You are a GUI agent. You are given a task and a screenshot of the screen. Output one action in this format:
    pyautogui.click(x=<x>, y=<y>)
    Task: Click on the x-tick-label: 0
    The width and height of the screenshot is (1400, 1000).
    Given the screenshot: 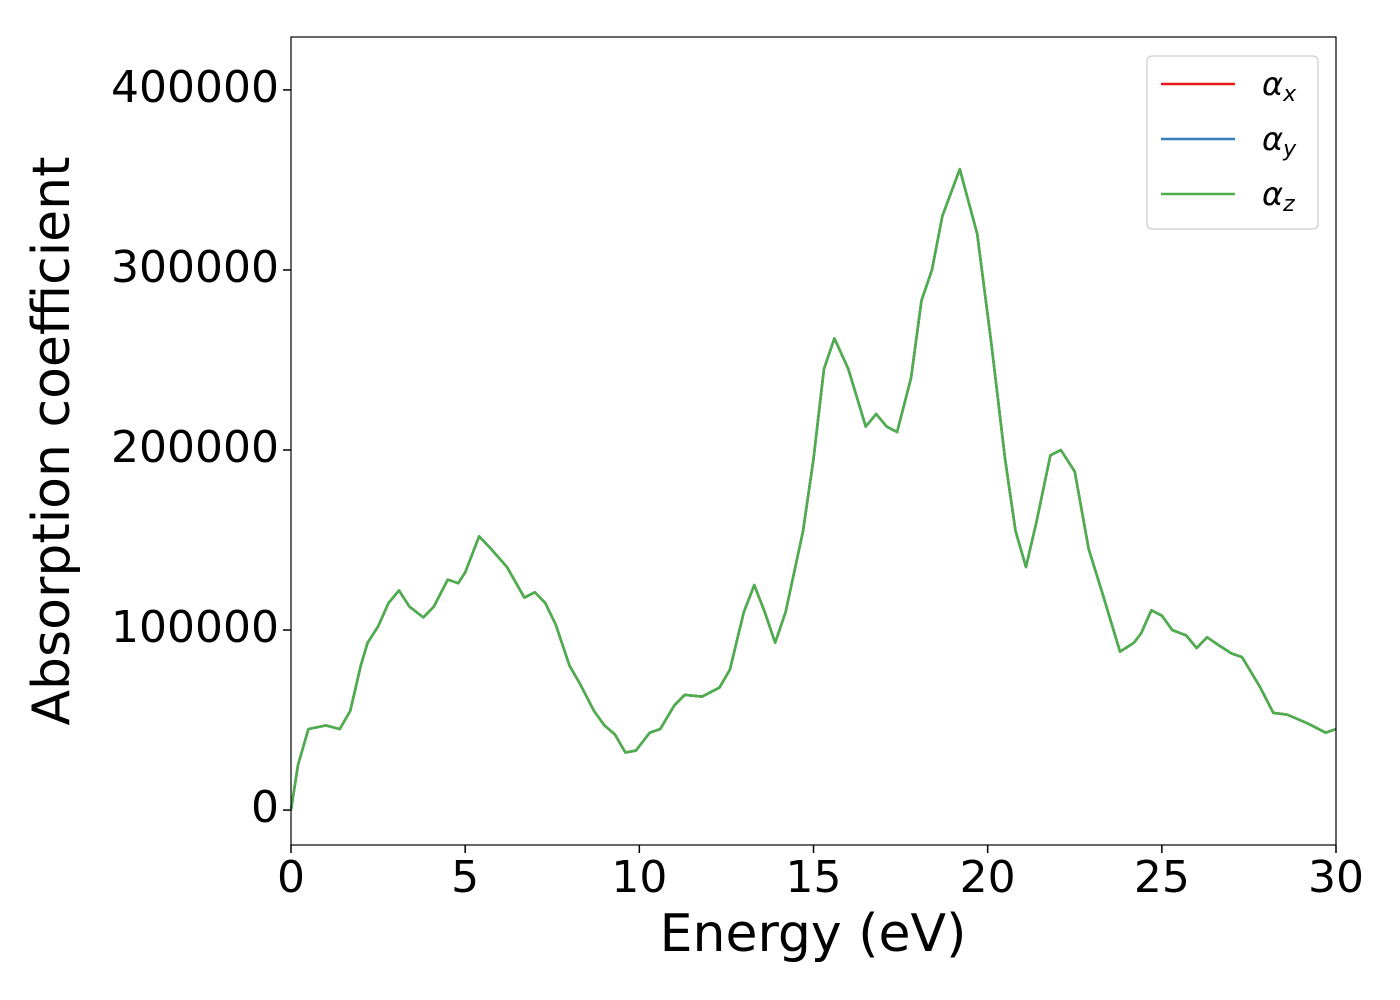 What is the action you would take?
    pyautogui.click(x=291, y=877)
    